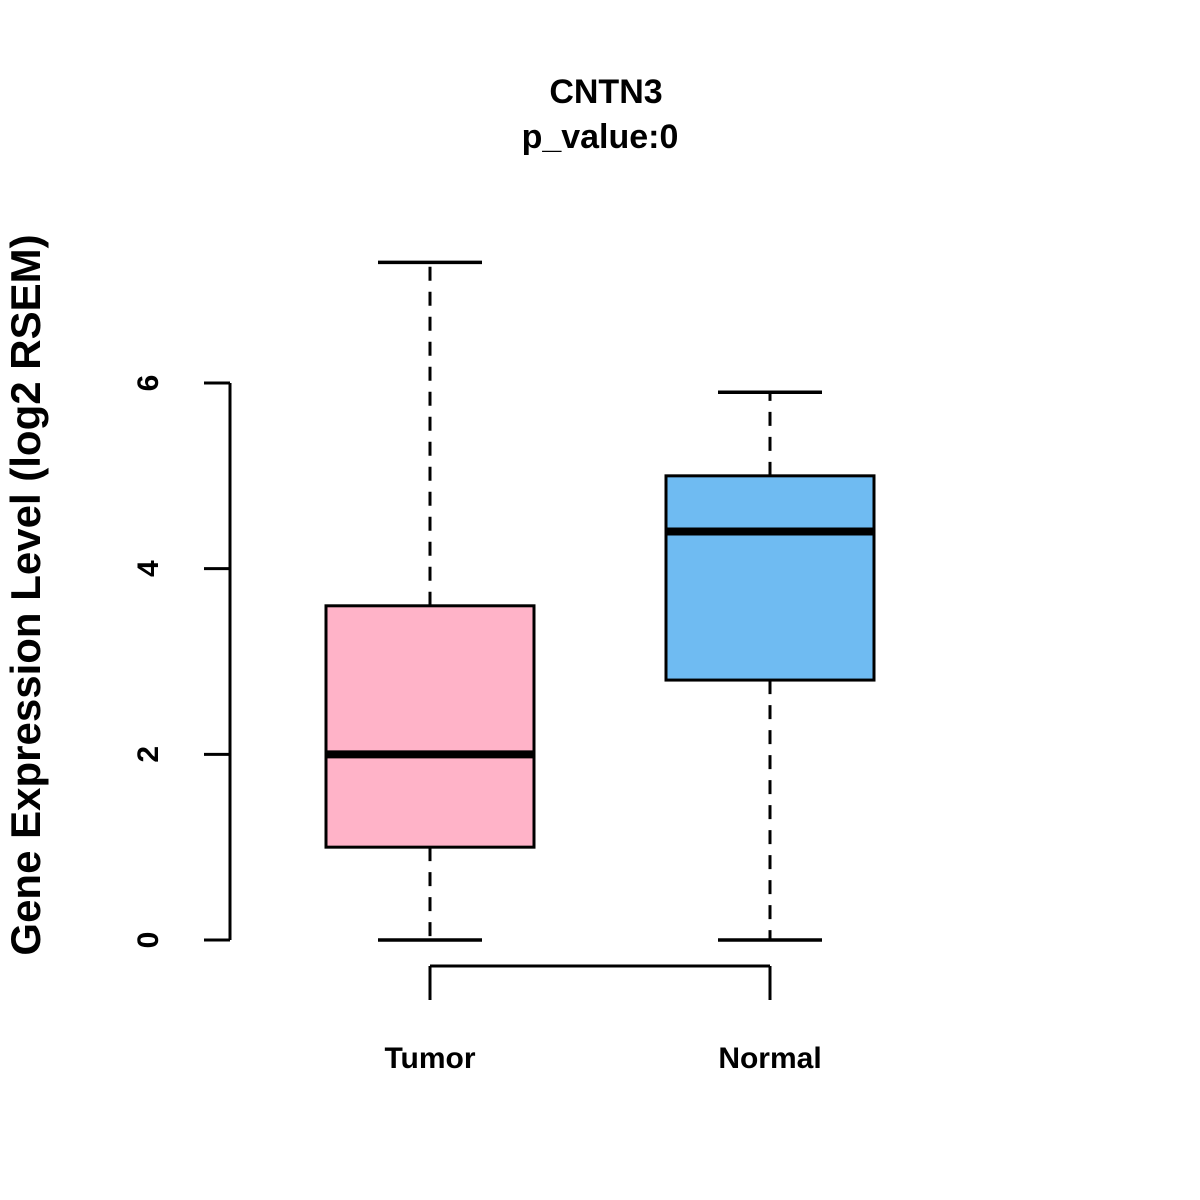 The image size is (1200, 1200). Describe the element at coordinates (148, 383) in the screenshot. I see `y-tick-label: 6` at that location.